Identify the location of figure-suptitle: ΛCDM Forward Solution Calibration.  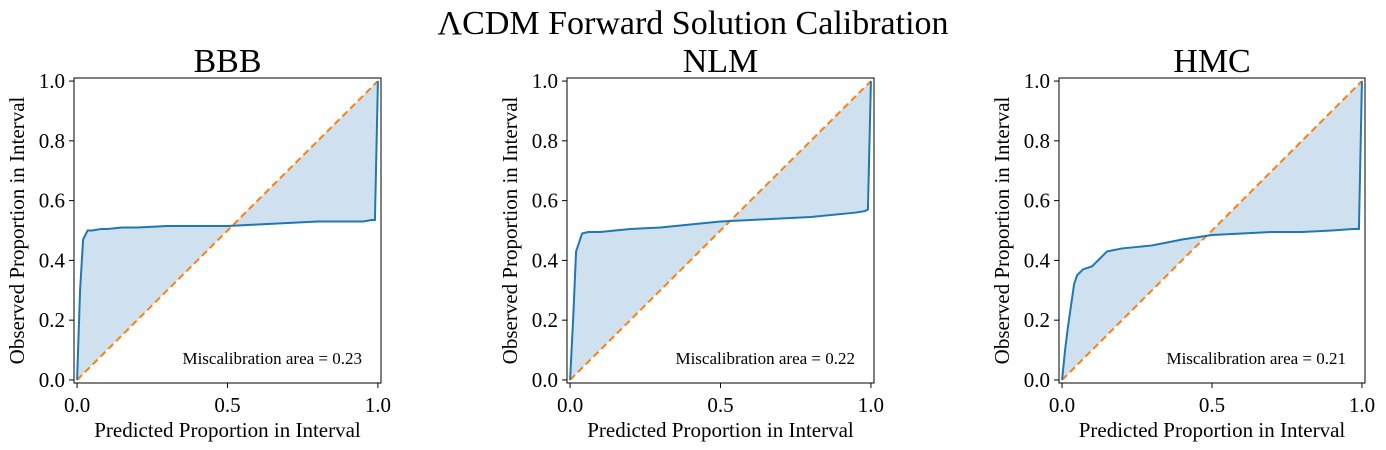
(693, 23).